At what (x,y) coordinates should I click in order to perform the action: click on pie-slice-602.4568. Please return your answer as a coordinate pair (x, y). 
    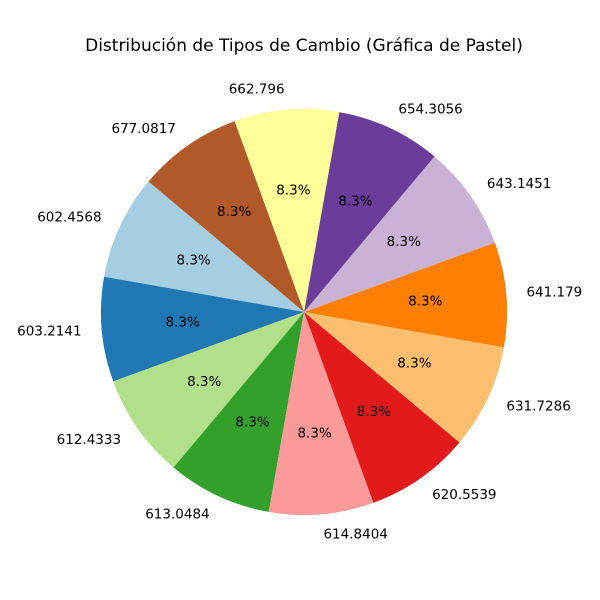
    Looking at the image, I should click on (204, 246).